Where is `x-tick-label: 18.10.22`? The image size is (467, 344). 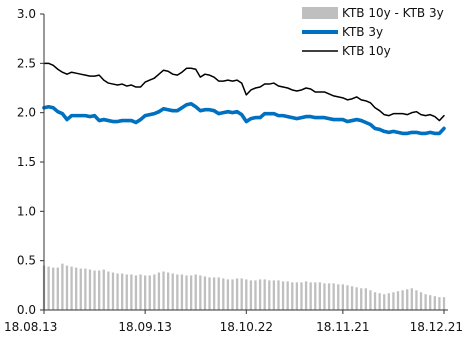
x-tick-label: 18.10.22 is located at coordinates (246, 327).